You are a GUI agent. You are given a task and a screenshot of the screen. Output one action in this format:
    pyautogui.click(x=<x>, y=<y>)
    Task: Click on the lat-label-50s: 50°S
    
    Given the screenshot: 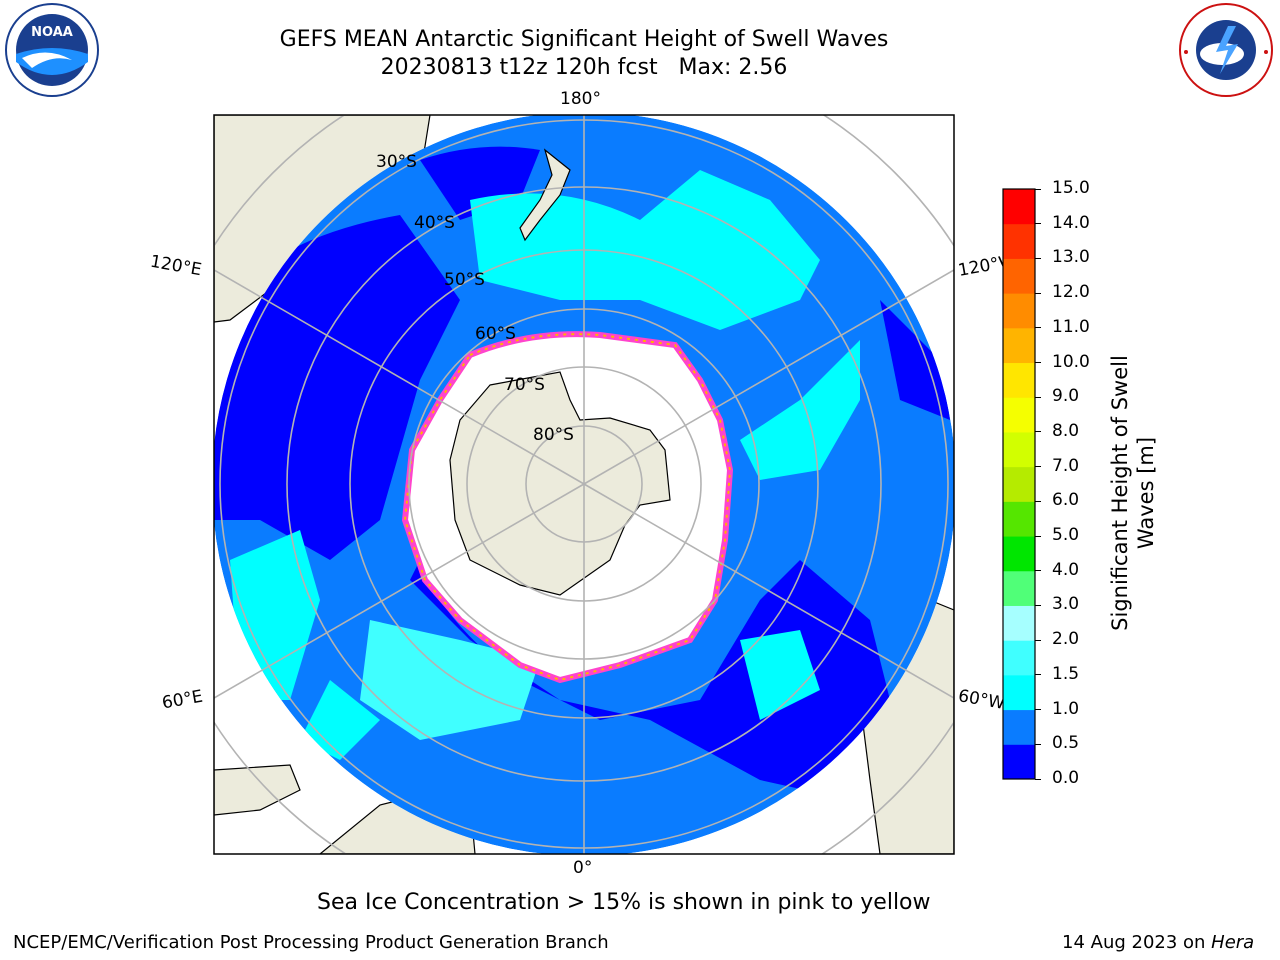 What is the action you would take?
    pyautogui.click(x=464, y=280)
    